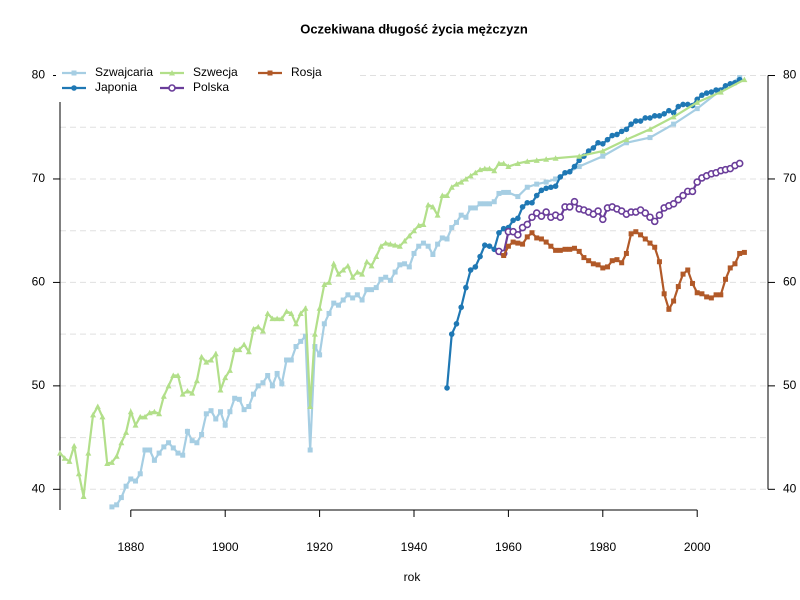 The width and height of the screenshot is (800, 600). What do you see at coordinates (414, 28) in the screenshot?
I see `chart-title: Oczekiwana długość życia mężczyzn` at bounding box center [414, 28].